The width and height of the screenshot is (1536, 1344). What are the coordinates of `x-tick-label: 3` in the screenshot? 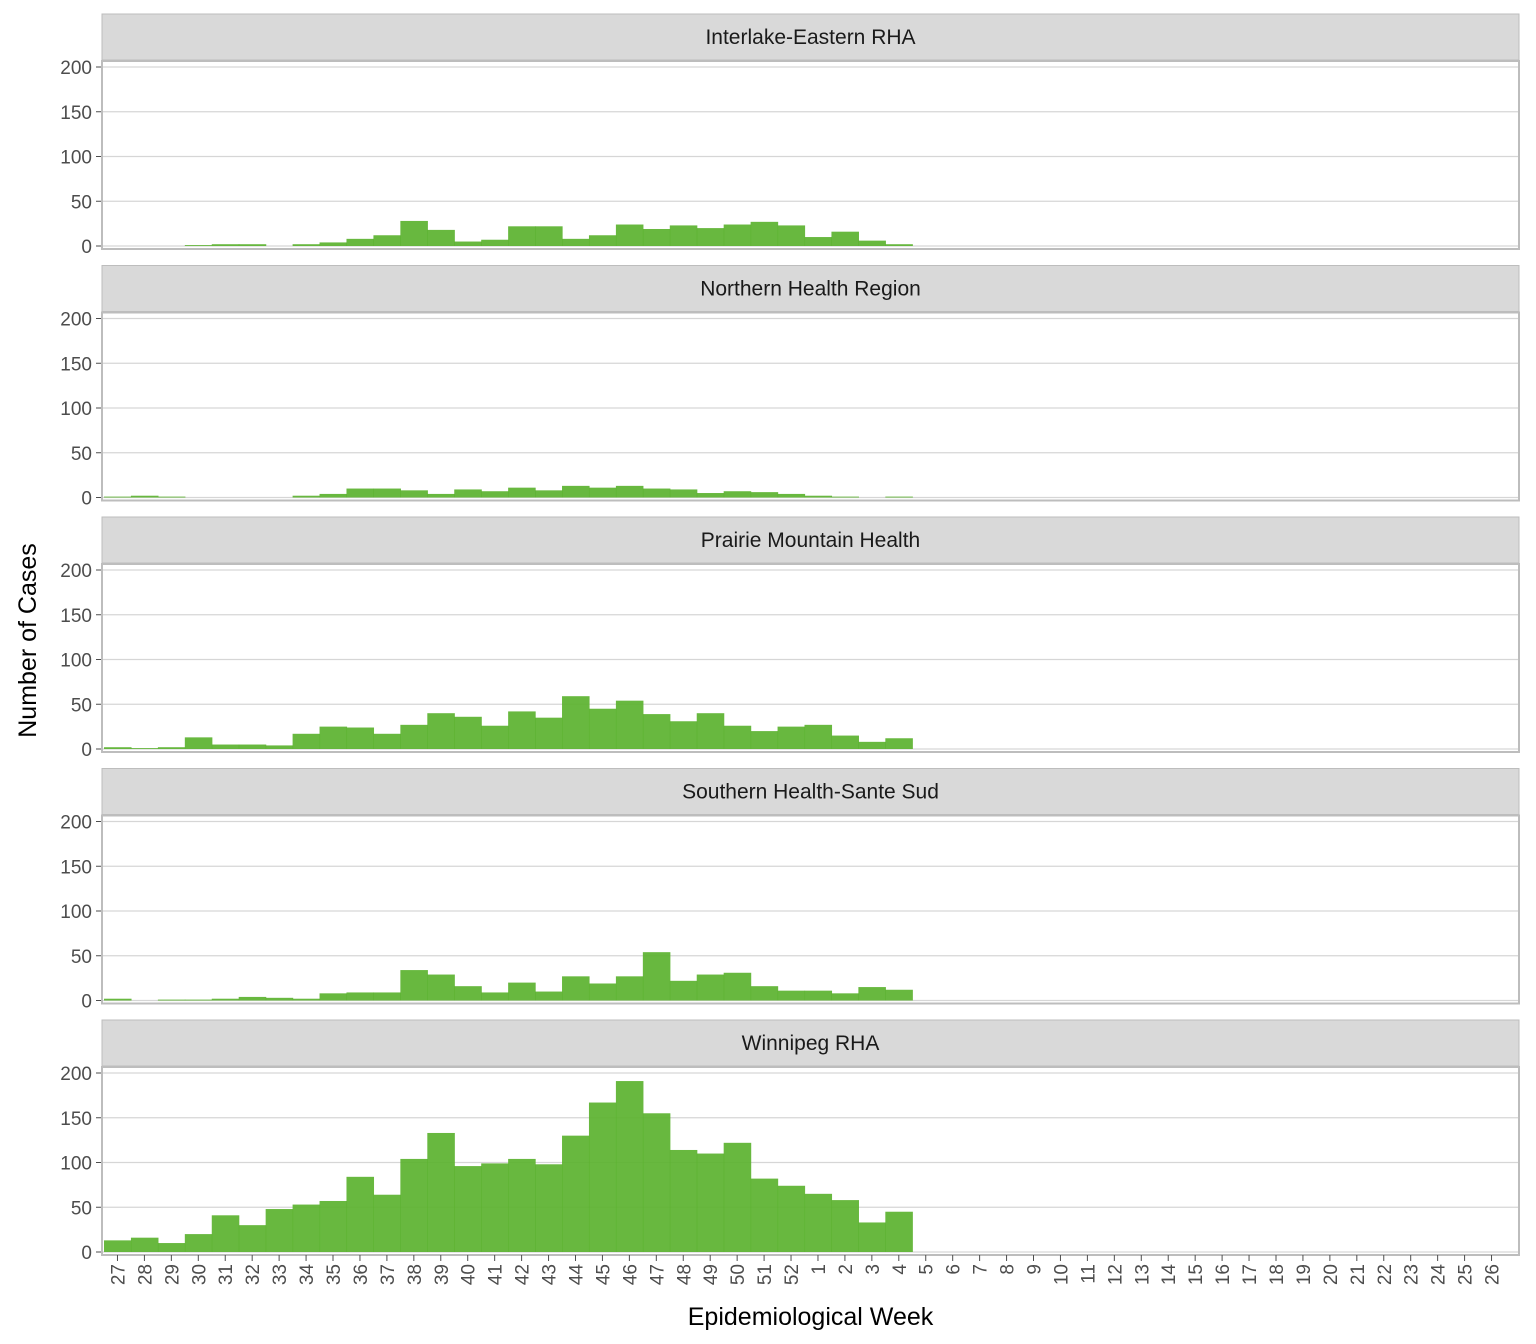 It's located at (873, 1269).